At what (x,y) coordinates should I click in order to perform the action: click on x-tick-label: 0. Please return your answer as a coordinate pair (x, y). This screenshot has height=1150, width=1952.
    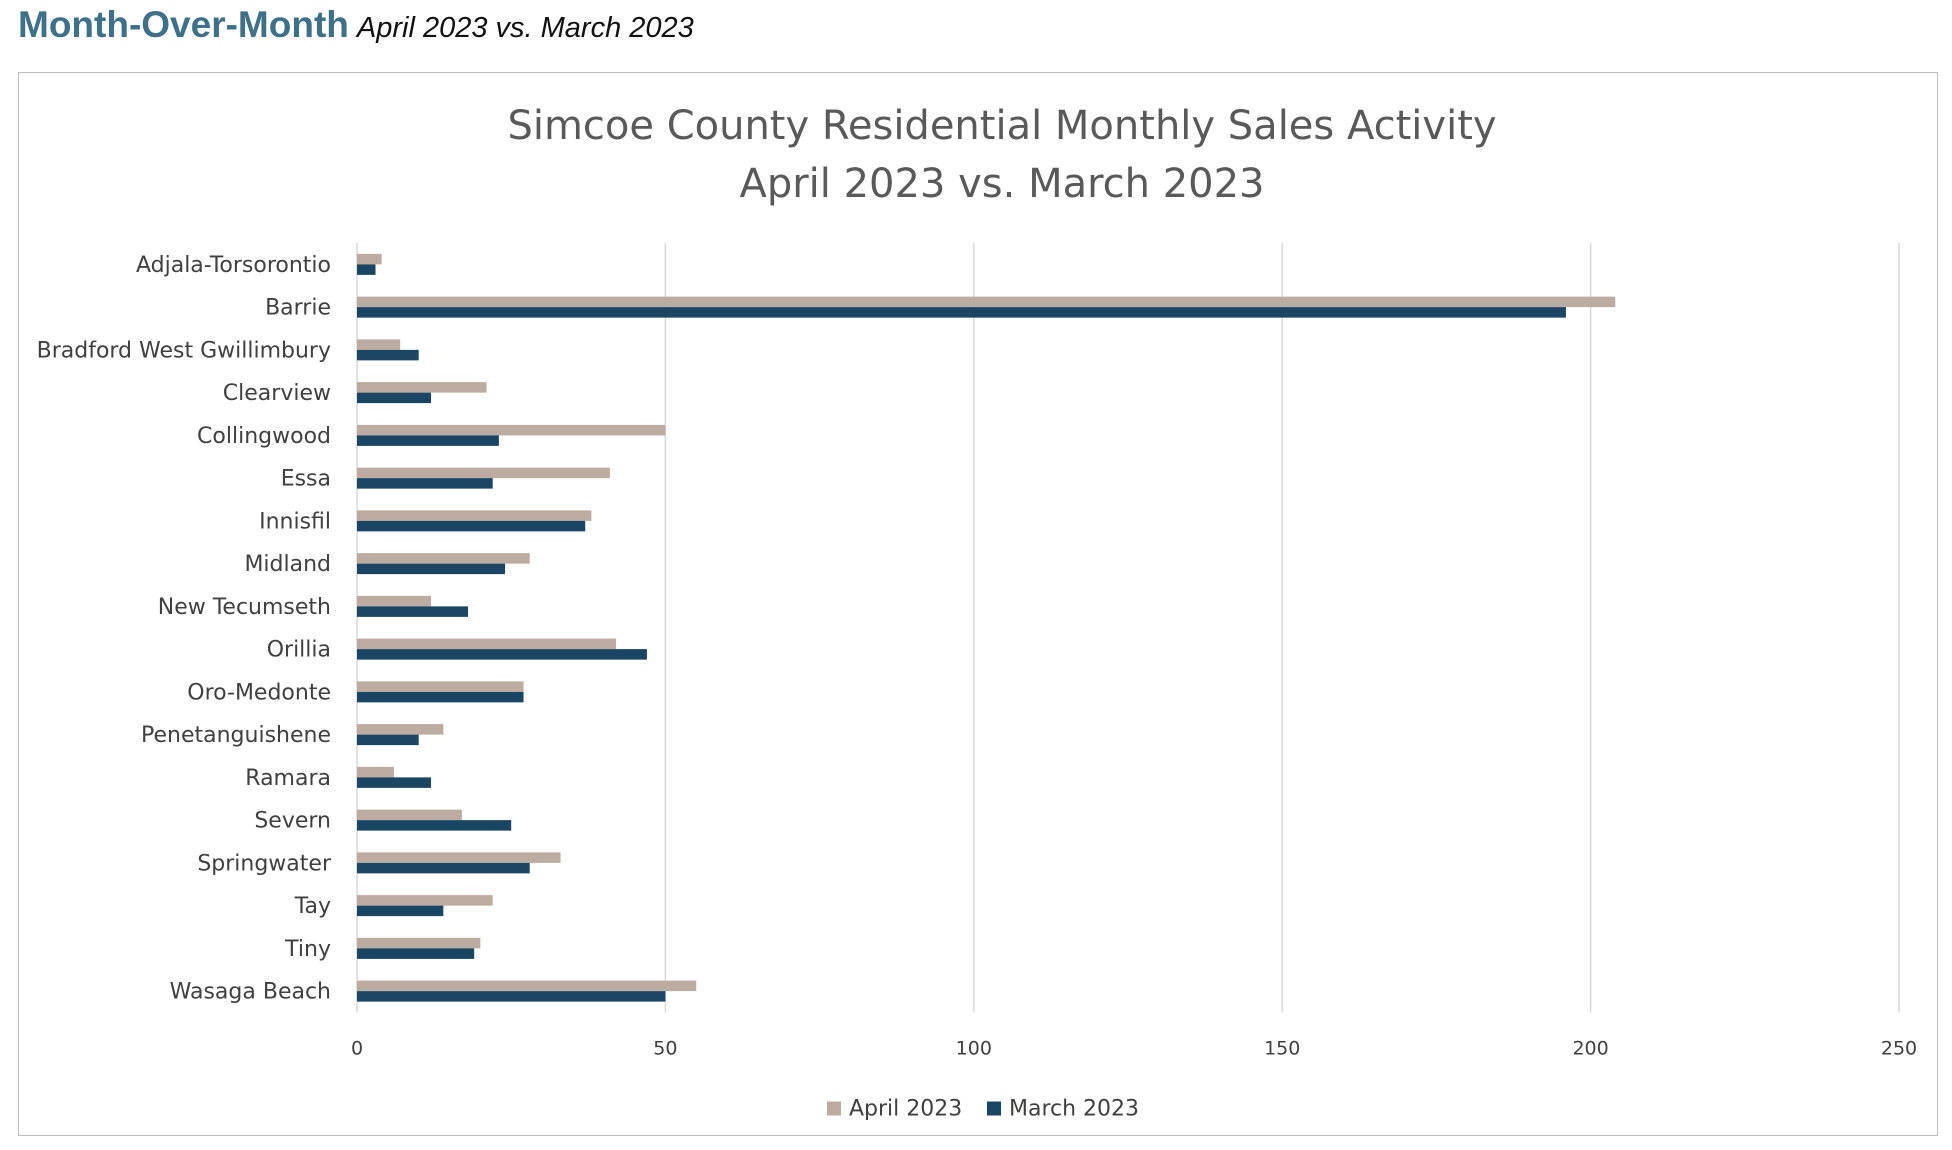
    Looking at the image, I should click on (357, 1049).